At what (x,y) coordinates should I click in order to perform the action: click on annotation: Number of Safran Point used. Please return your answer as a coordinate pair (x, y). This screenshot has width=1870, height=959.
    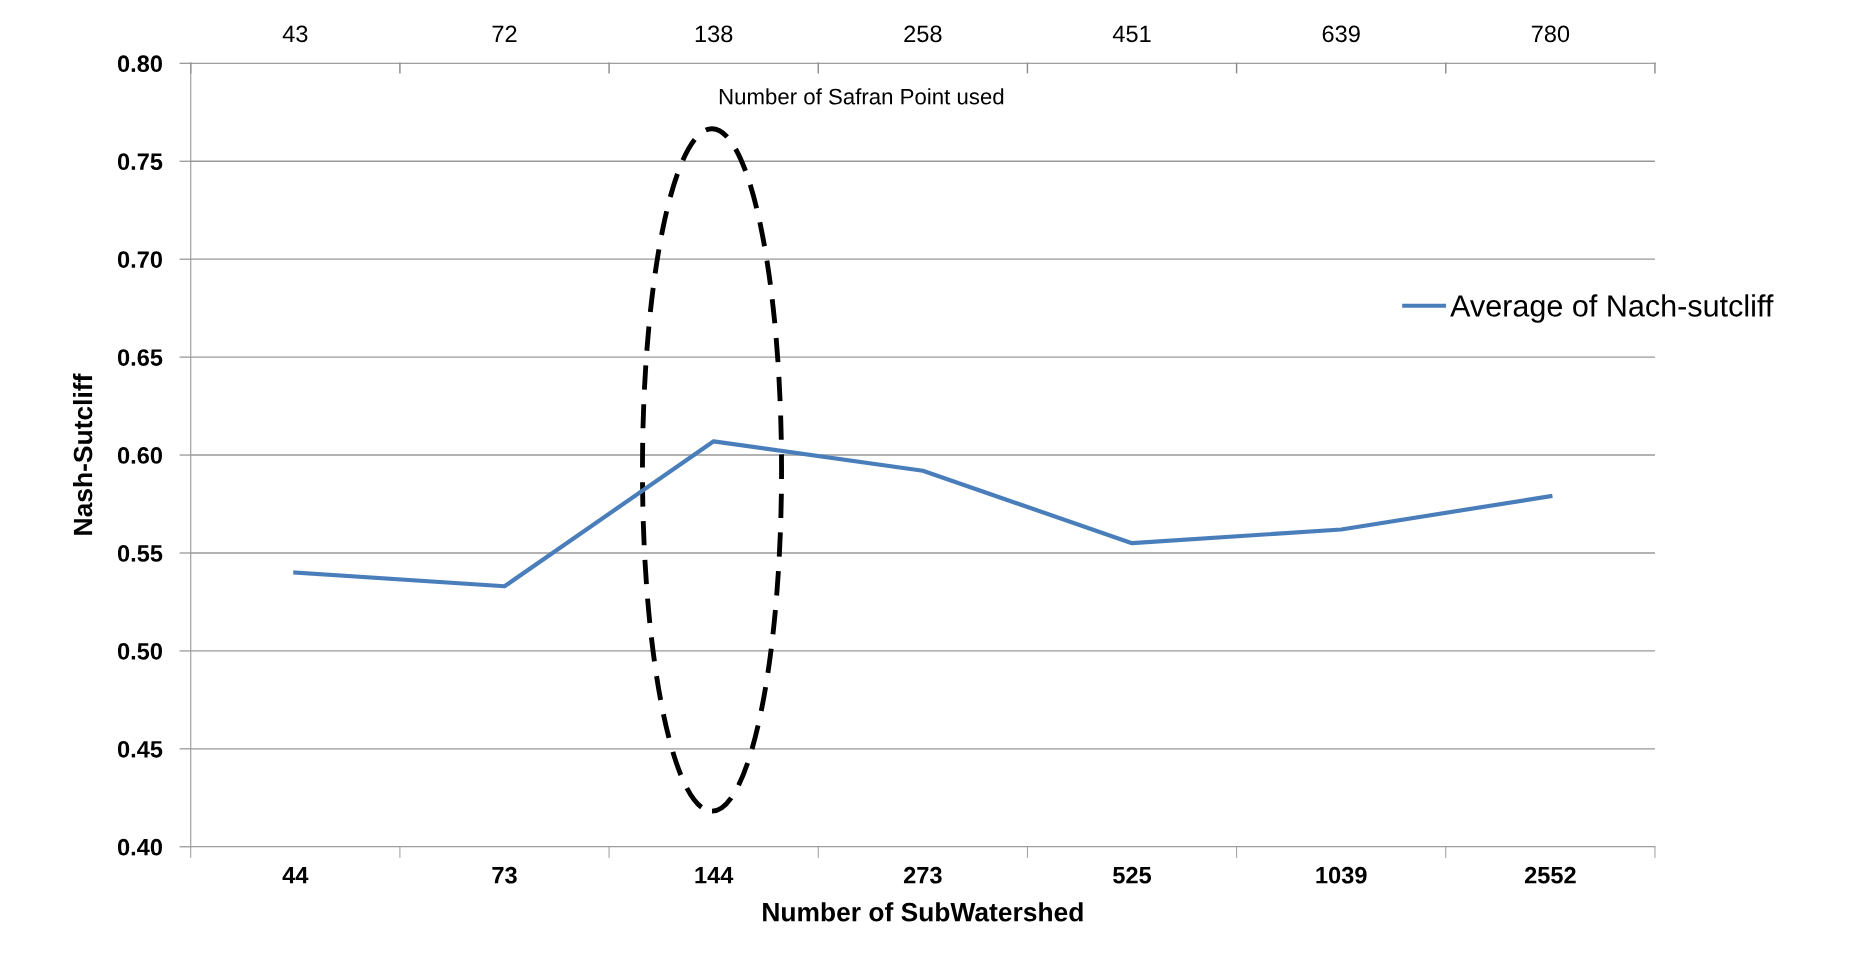
    Looking at the image, I should click on (861, 96).